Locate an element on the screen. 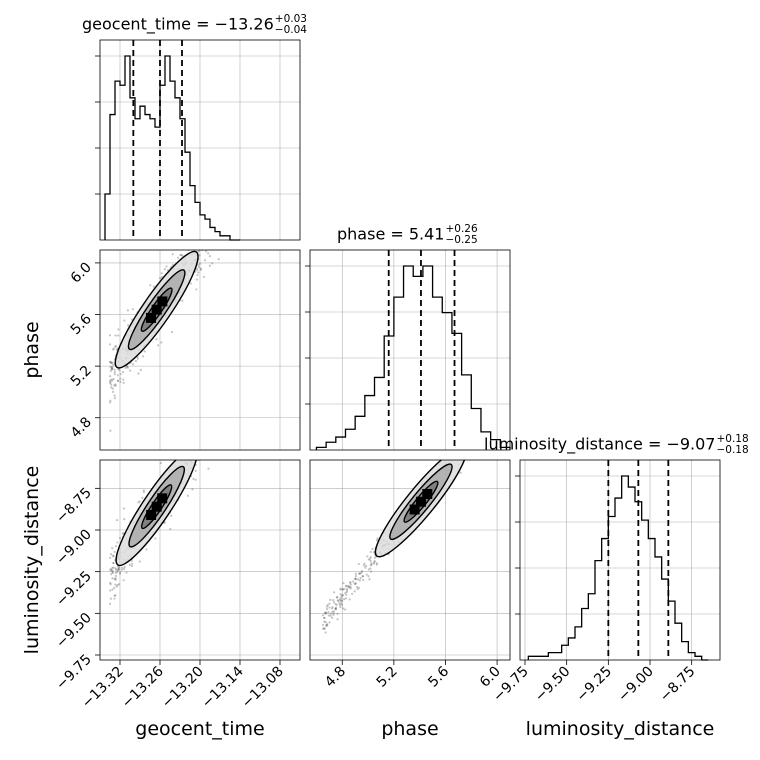  tick-label-y-luminosity_distance: −9.75 is located at coordinates (74, 673).